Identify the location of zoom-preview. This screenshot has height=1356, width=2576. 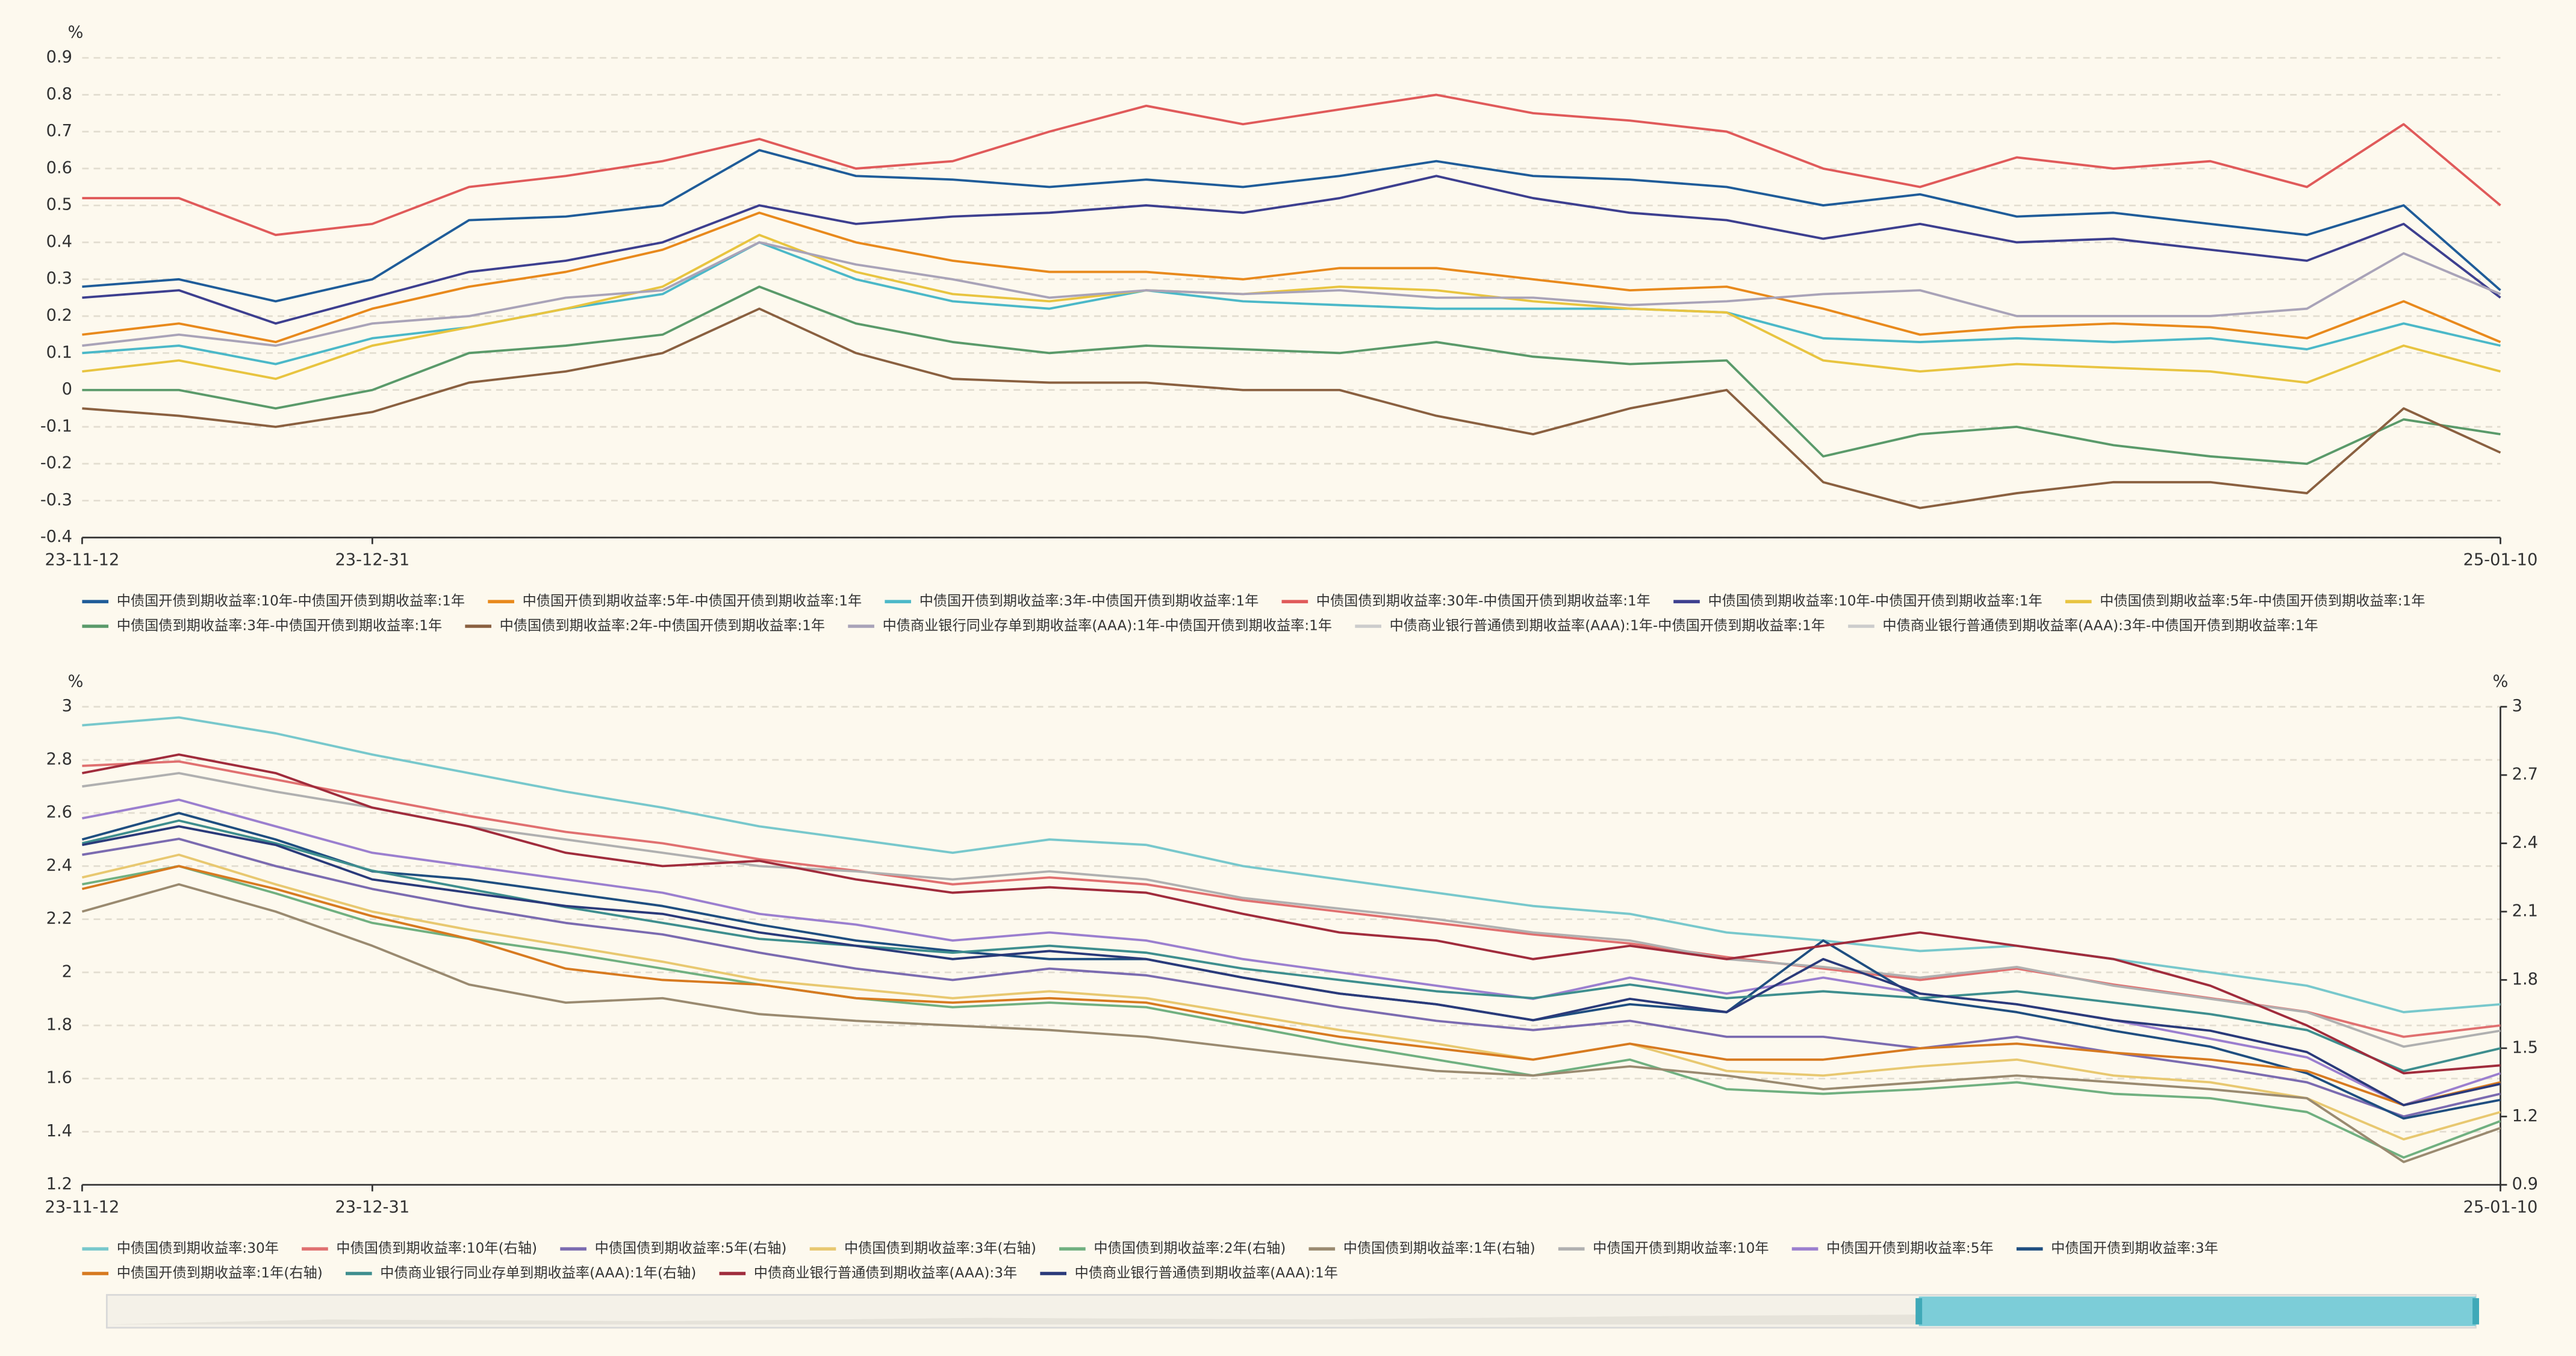
(1013, 1319).